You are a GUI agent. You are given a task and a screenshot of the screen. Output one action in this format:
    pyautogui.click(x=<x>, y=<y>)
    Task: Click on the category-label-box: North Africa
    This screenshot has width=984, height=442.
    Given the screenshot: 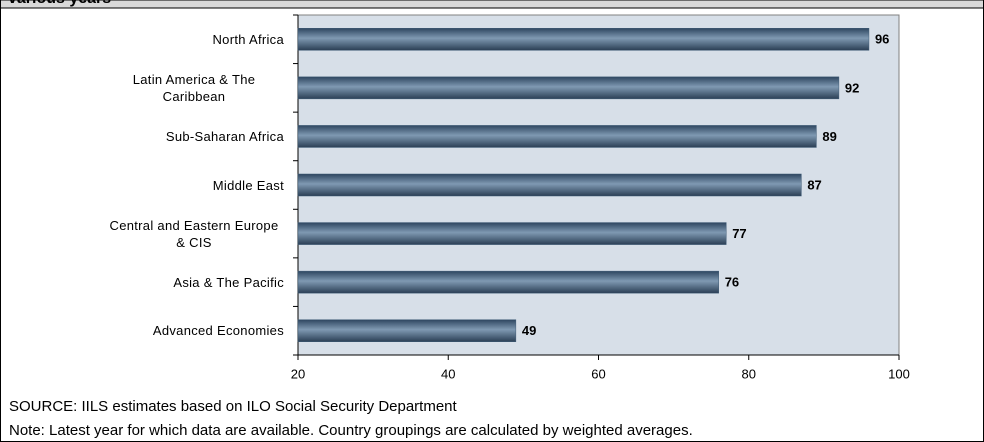 What is the action you would take?
    pyautogui.click(x=174, y=39)
    